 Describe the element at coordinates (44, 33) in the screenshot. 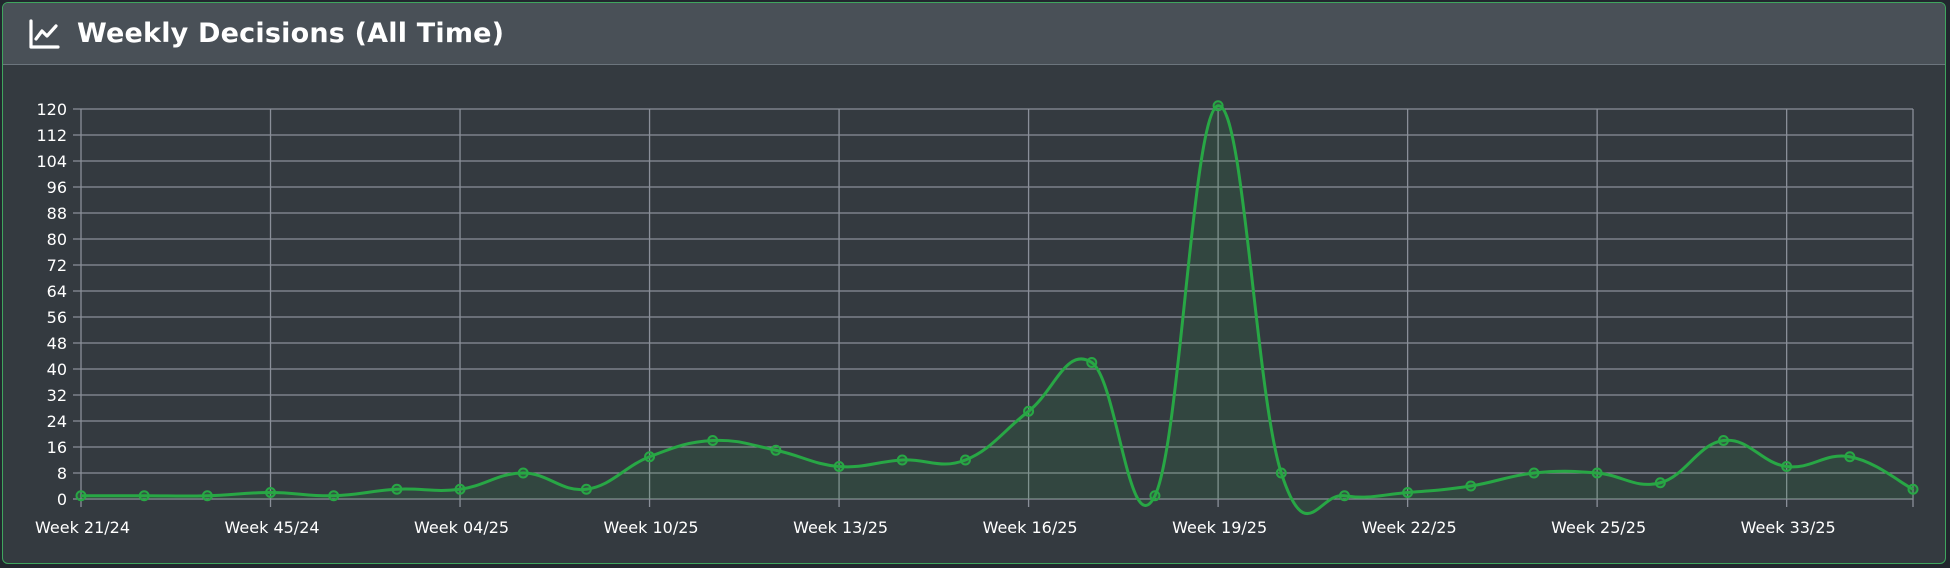

I see `line-chart-icon` at that location.